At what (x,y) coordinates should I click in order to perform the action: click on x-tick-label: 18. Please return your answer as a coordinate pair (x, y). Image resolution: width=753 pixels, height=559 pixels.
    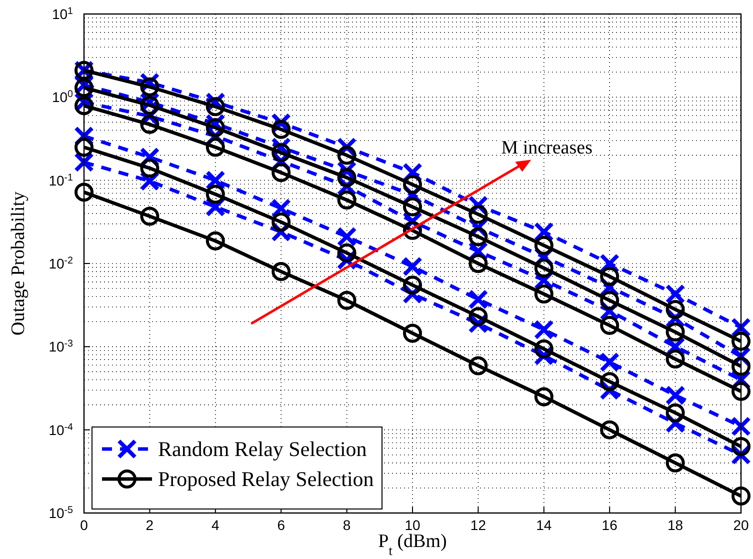
    Looking at the image, I should click on (676, 525).